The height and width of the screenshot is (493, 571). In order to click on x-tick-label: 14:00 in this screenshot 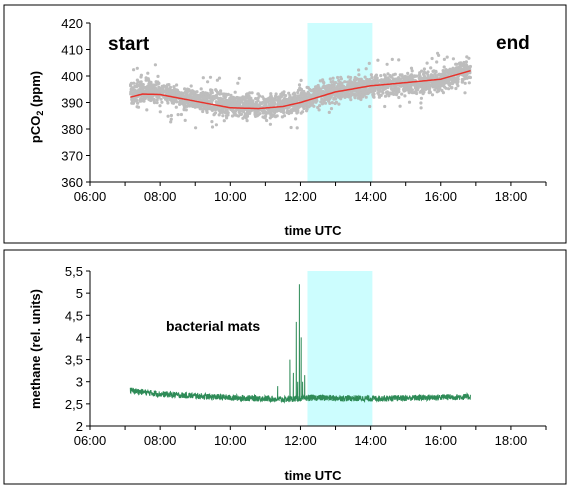, I will do `click(370, 440)`.